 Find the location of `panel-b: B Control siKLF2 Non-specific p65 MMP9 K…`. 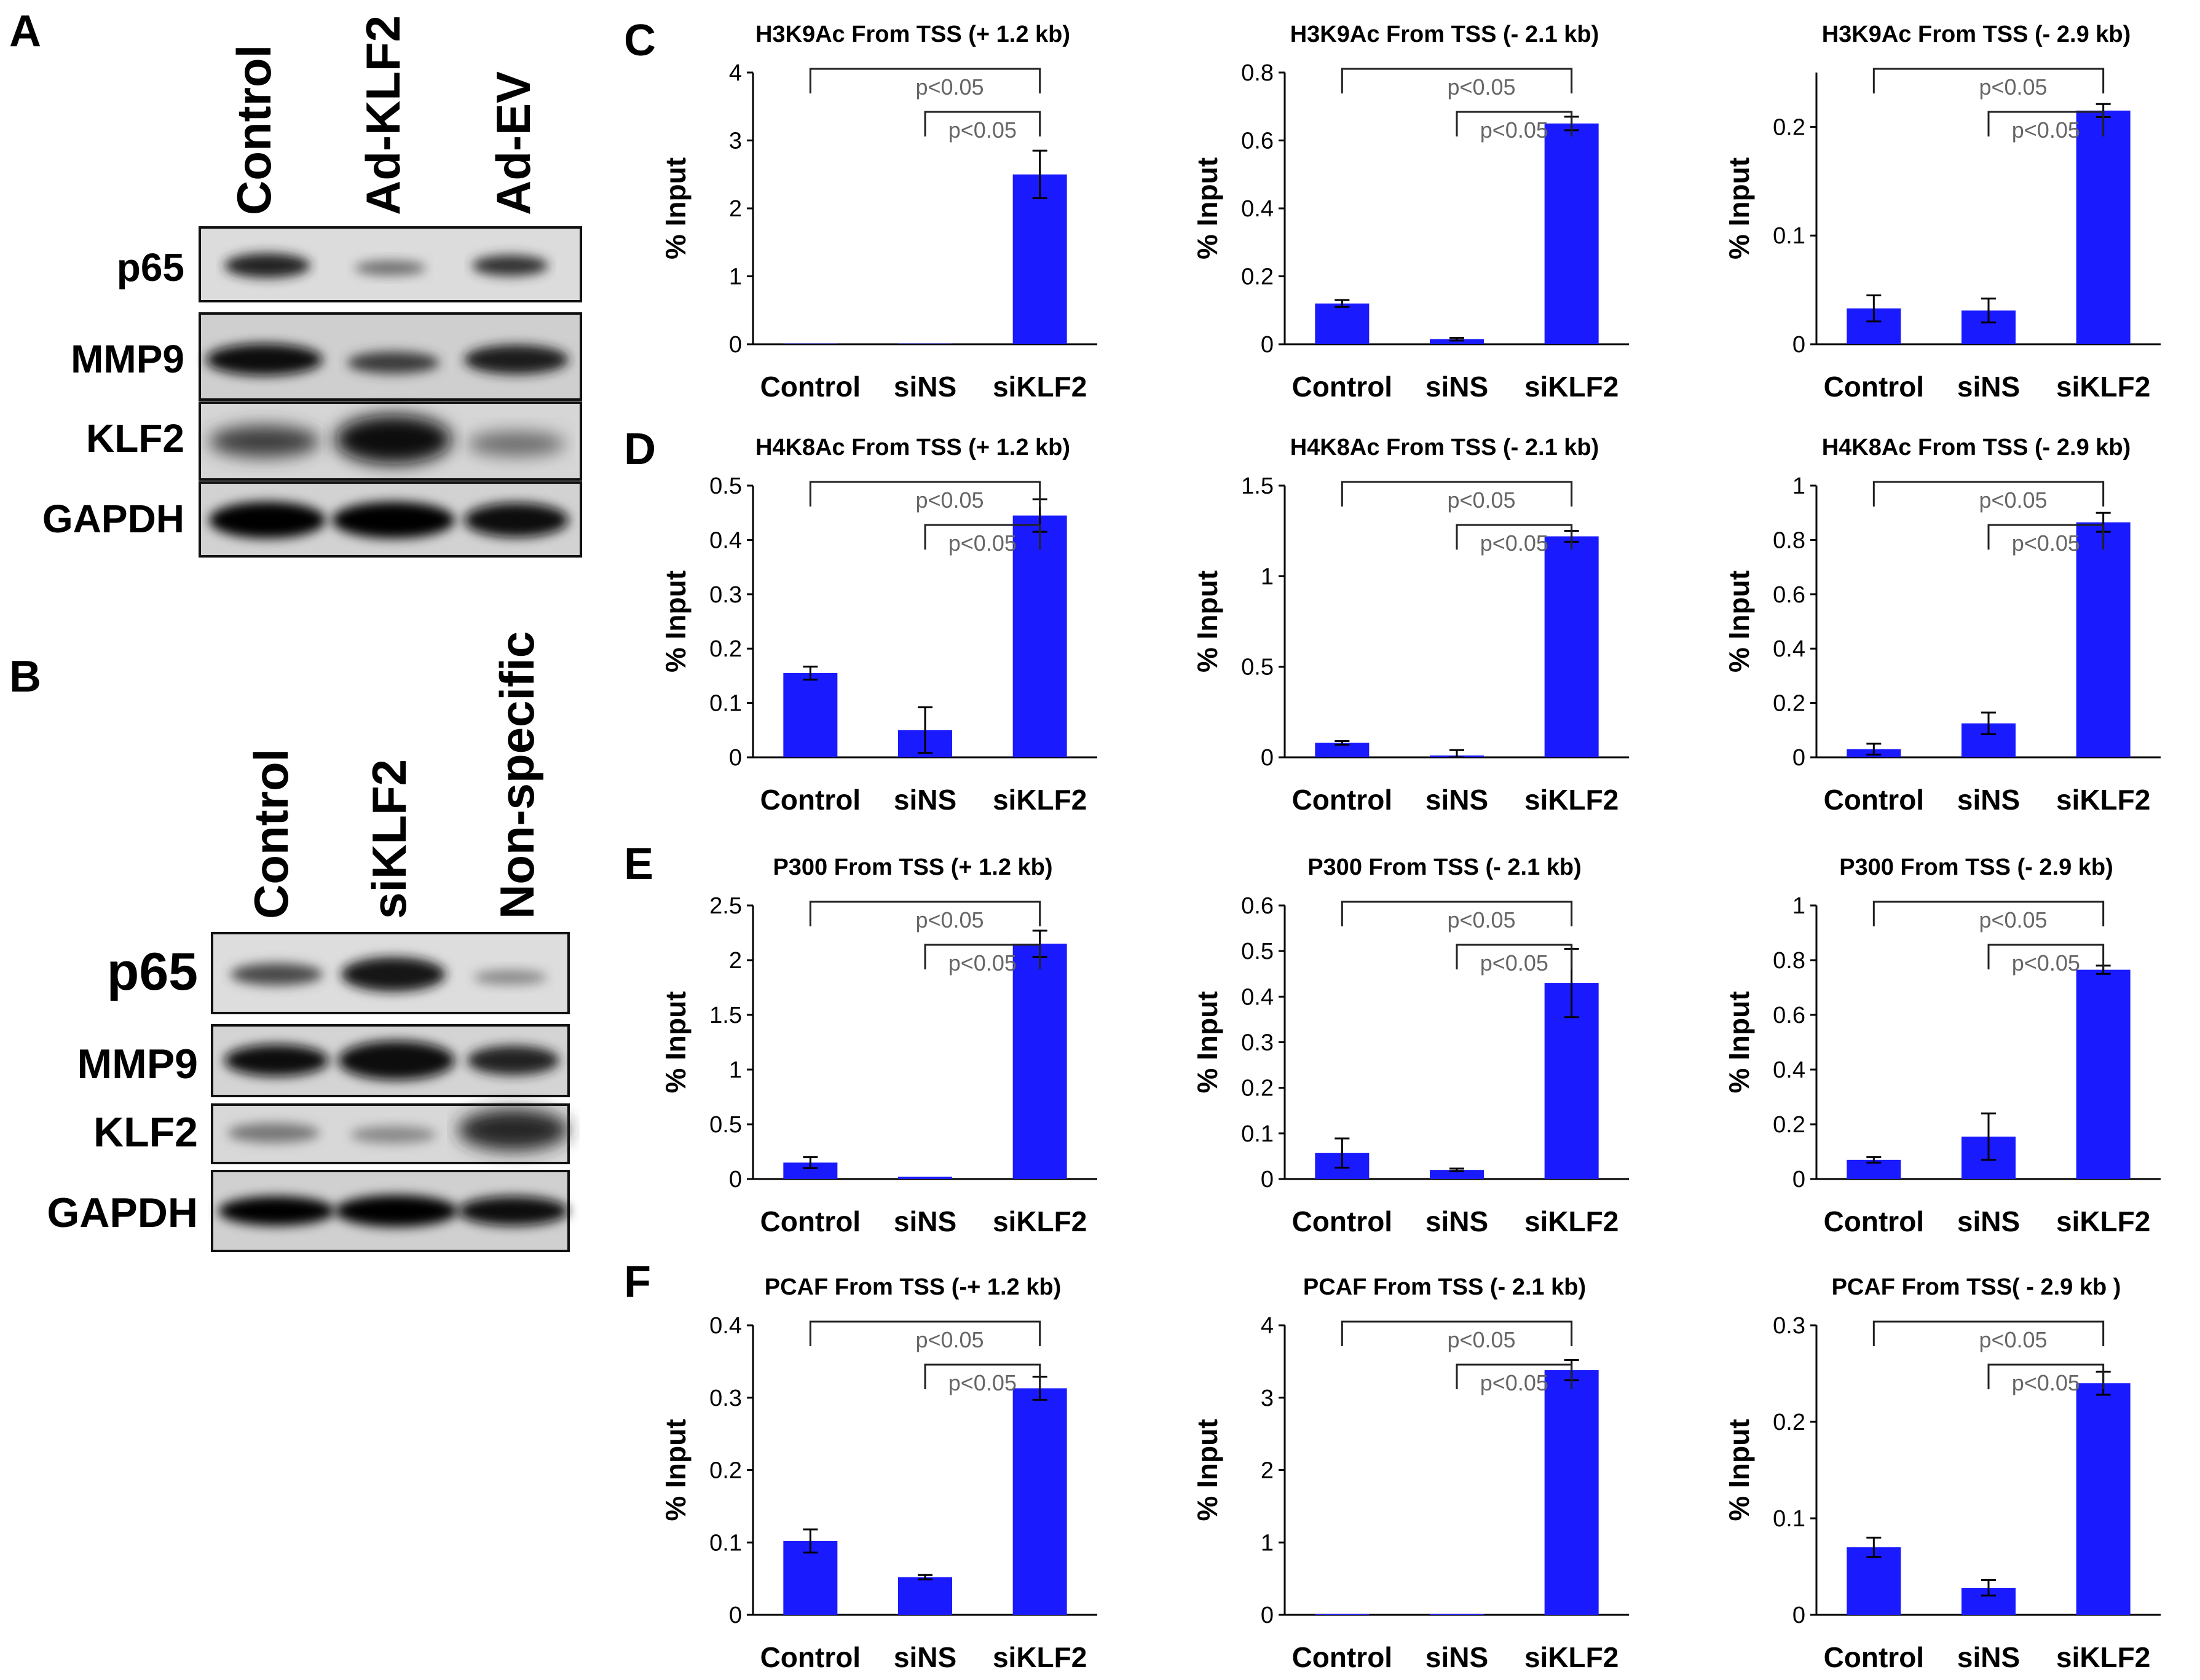

panel-b: B Control siKLF2 Non-specific p65 MMP9 K… is located at coordinates (289, 942).